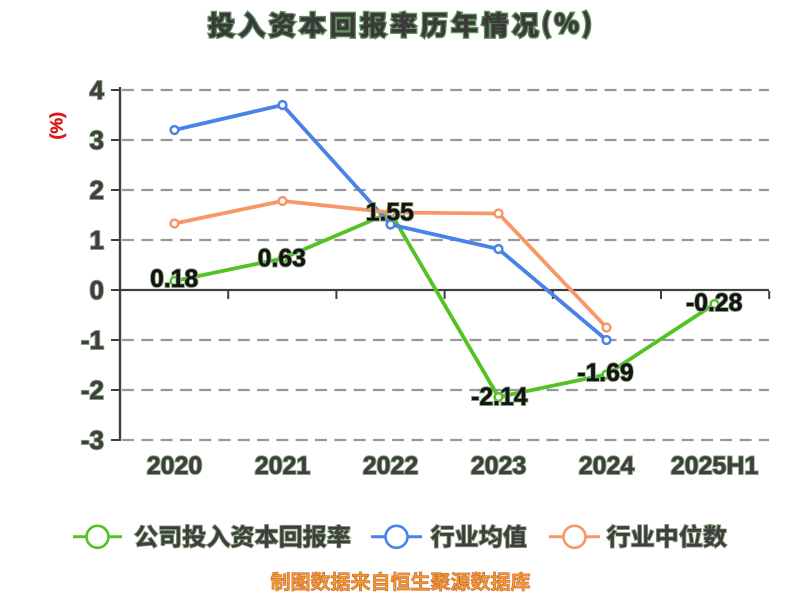 This screenshot has height=600, width=800. I want to click on svg-text: -3, so click(92, 440).